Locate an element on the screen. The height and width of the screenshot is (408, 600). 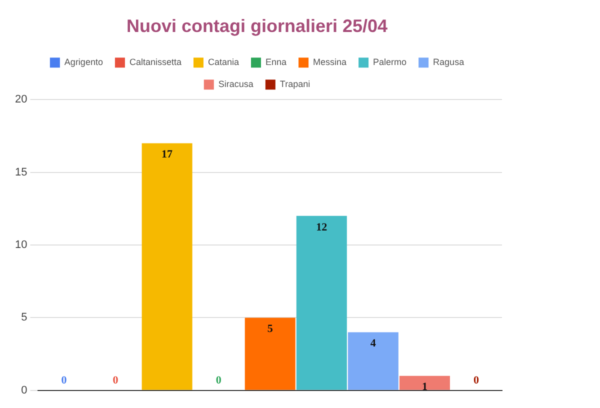
legend-label: Trapani is located at coordinates (295, 84).